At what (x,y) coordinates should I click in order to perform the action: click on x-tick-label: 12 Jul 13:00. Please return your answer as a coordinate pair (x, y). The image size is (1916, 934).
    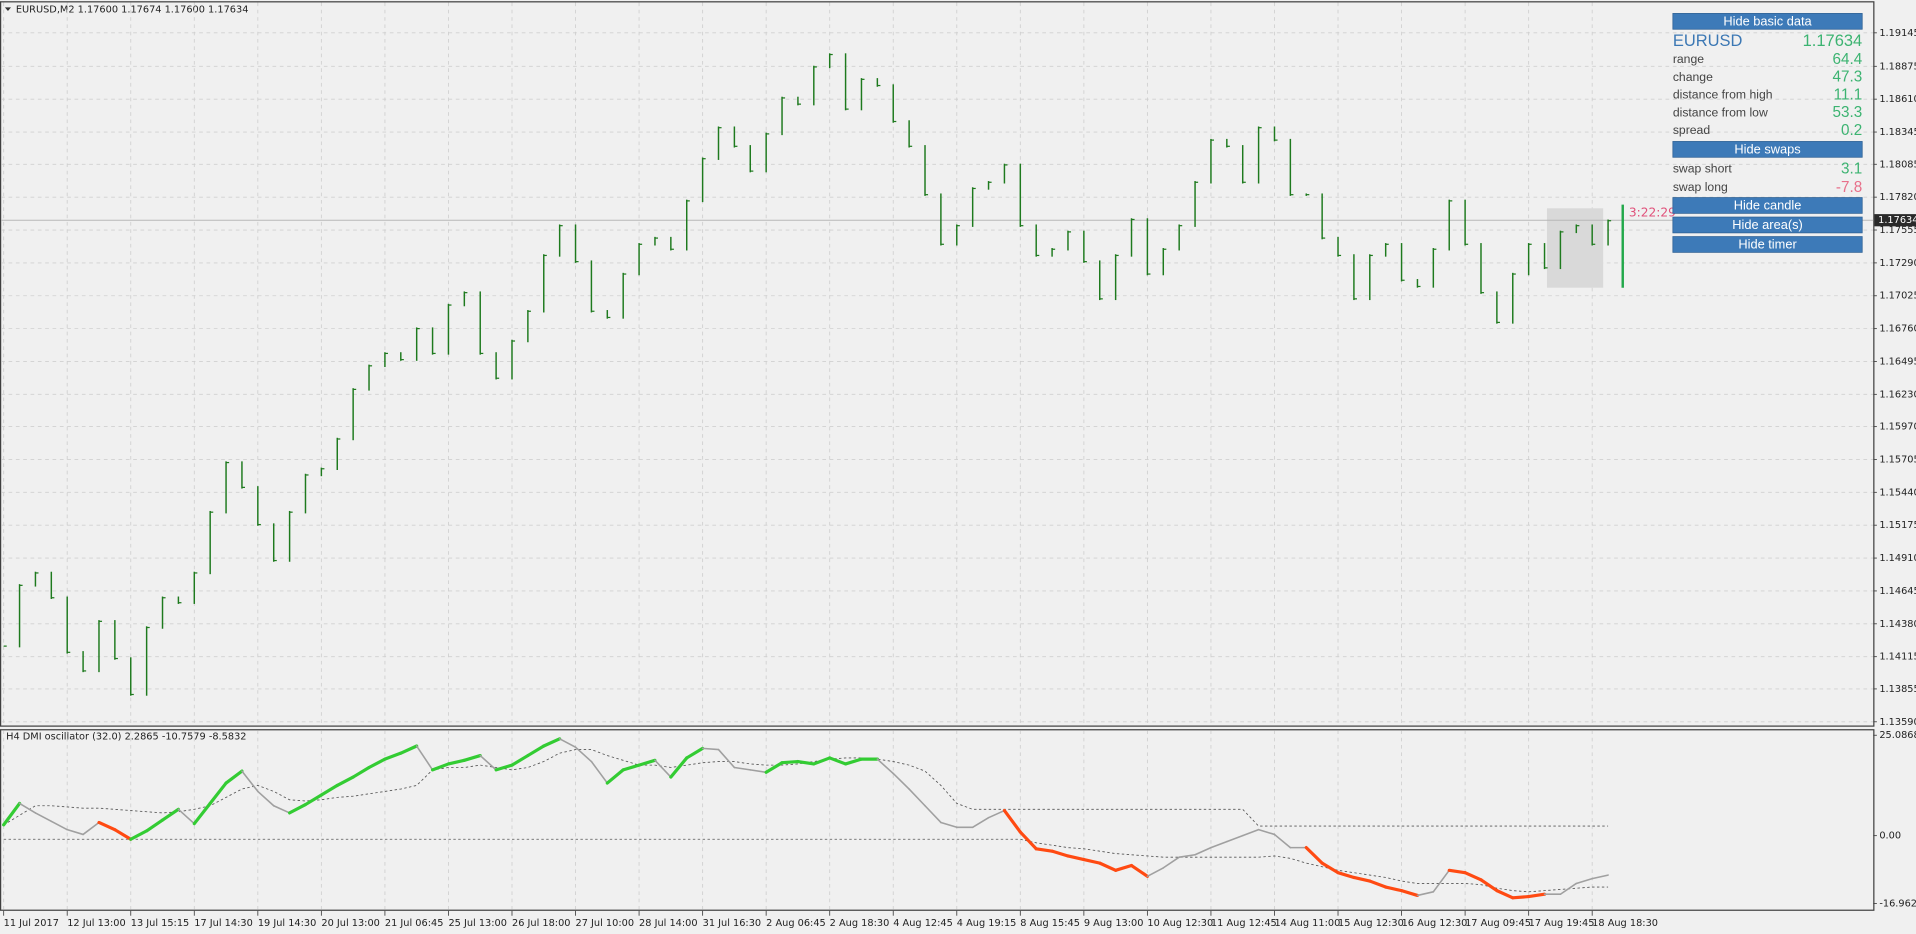
    Looking at the image, I should click on (96, 923).